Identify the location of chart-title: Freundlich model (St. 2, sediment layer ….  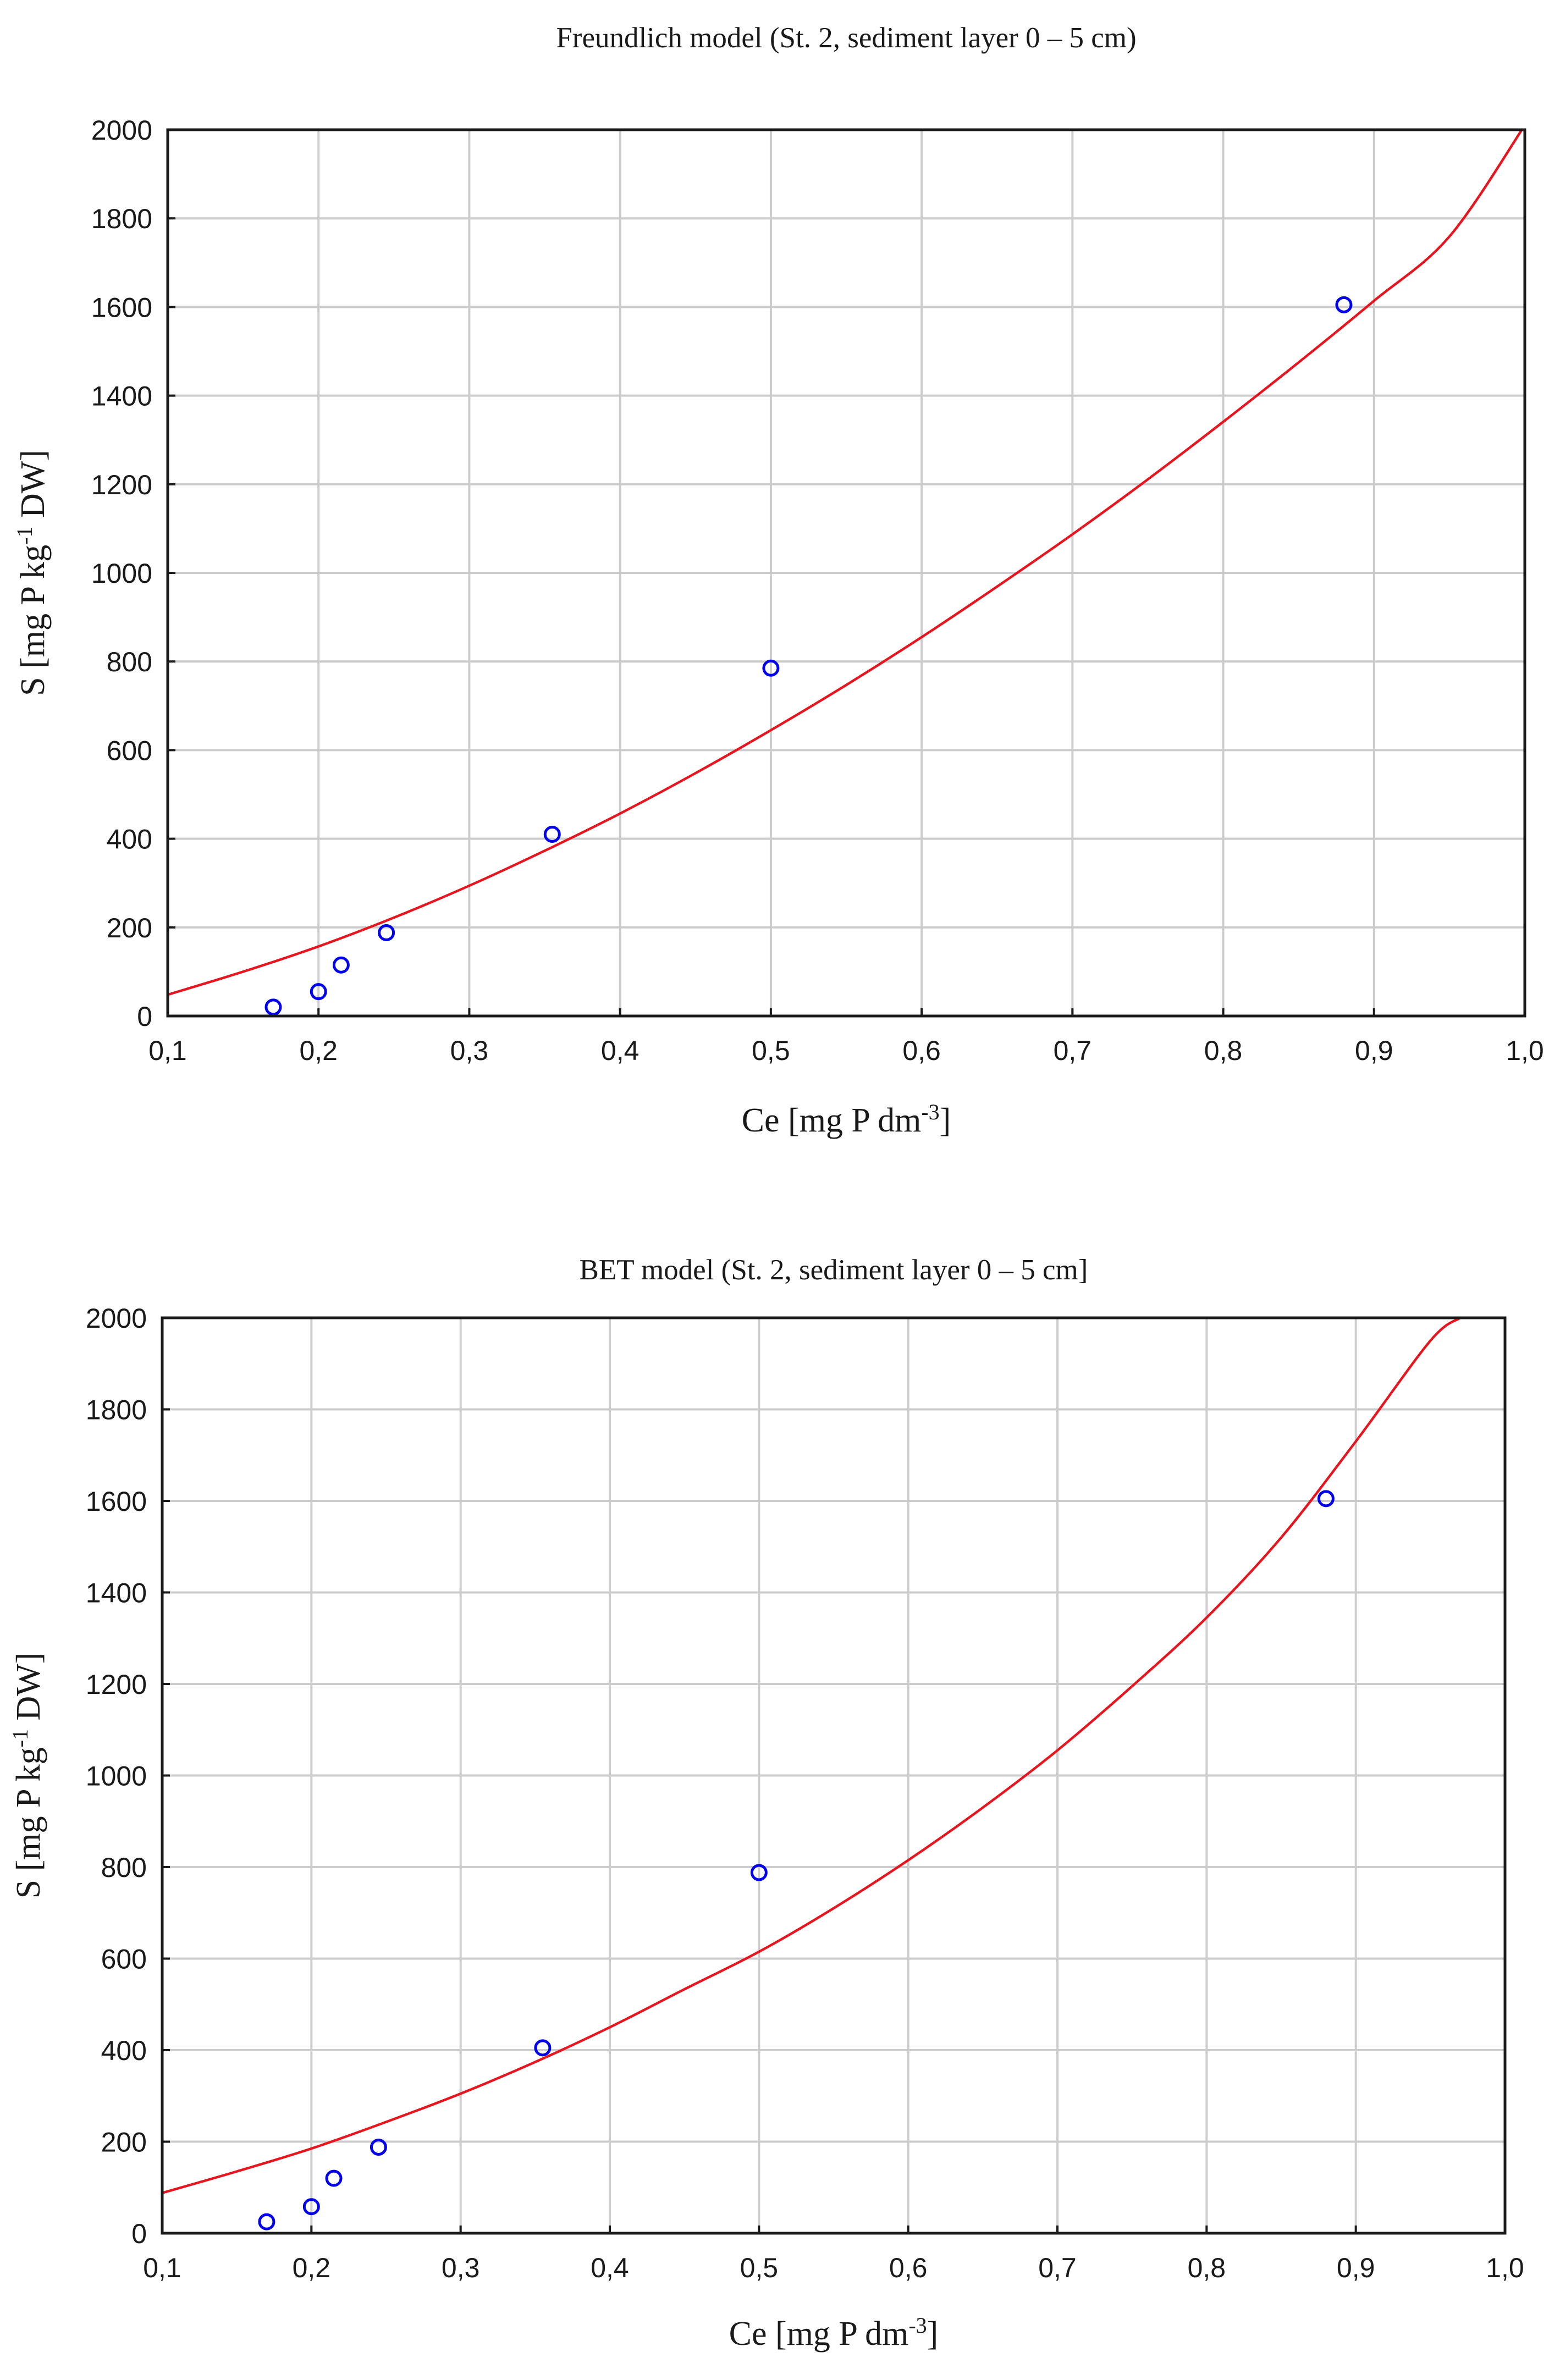
(846, 38).